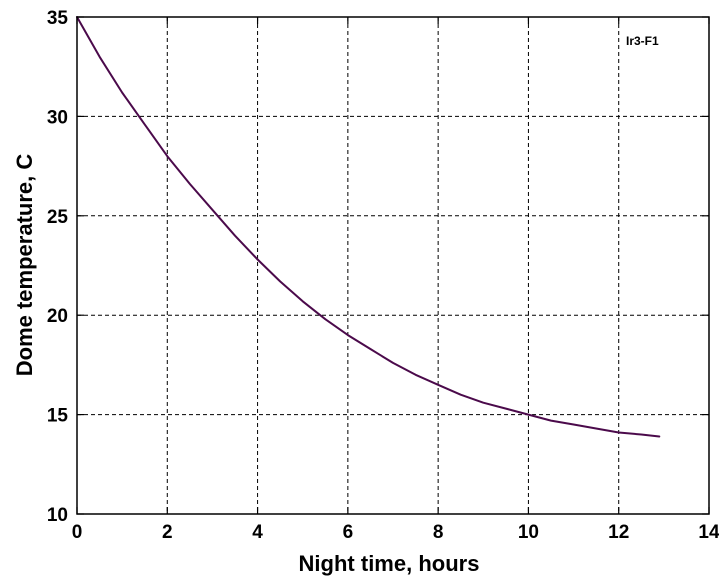 This screenshot has height=579, width=719. What do you see at coordinates (167, 532) in the screenshot?
I see `x-tick-label: 2` at bounding box center [167, 532].